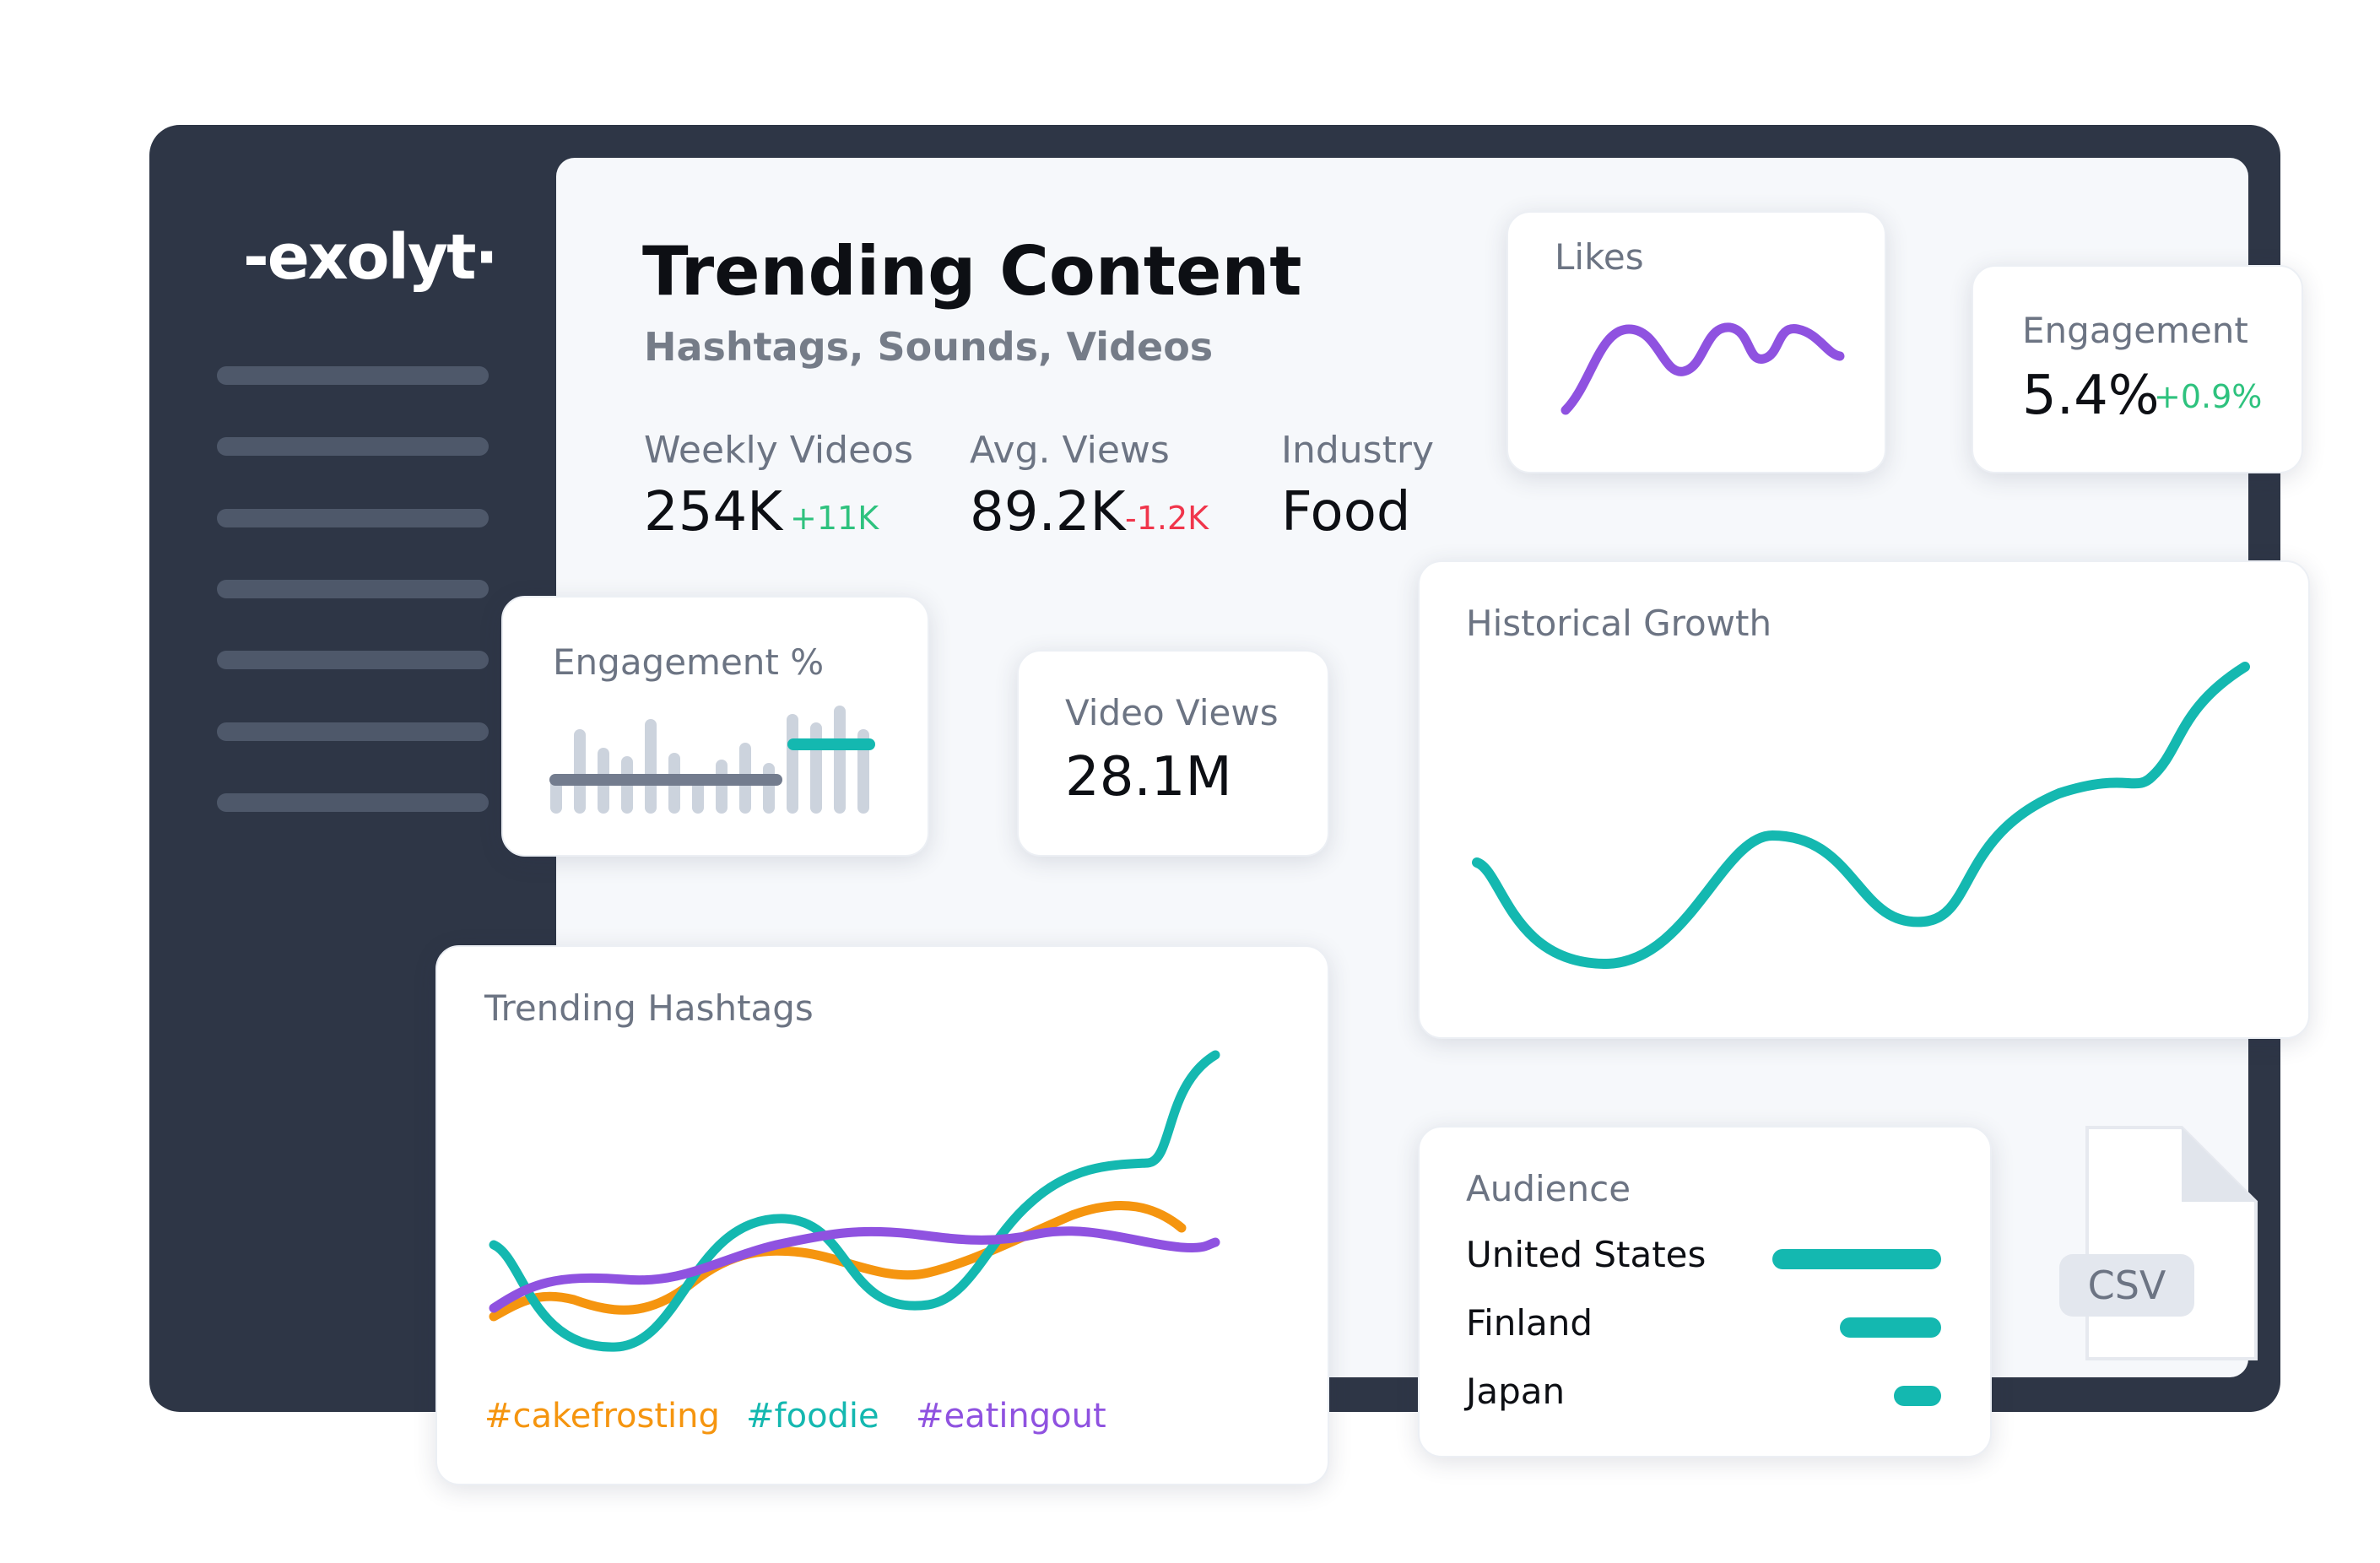  I want to click on stat-value-industry: Food, so click(1346, 512).